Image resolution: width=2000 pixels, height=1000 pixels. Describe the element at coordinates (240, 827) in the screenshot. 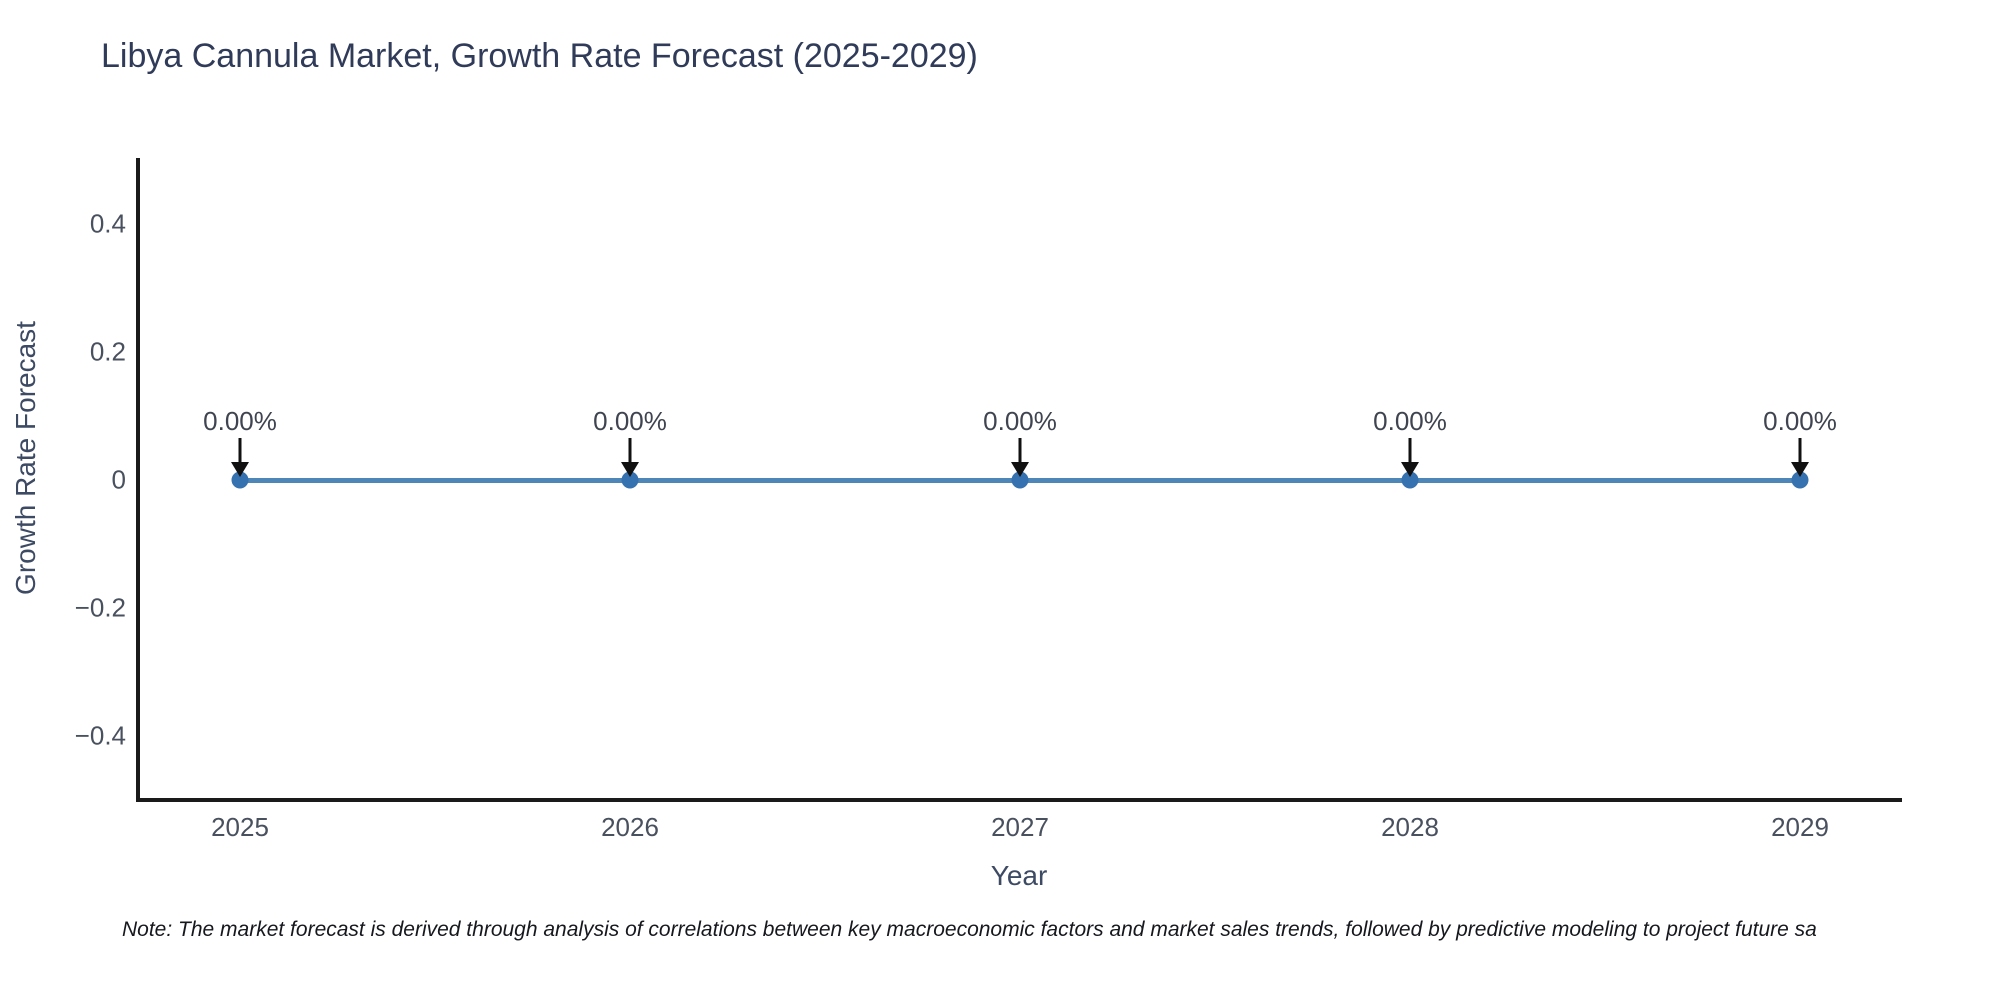

I see `x-tick-label: 2025` at that location.